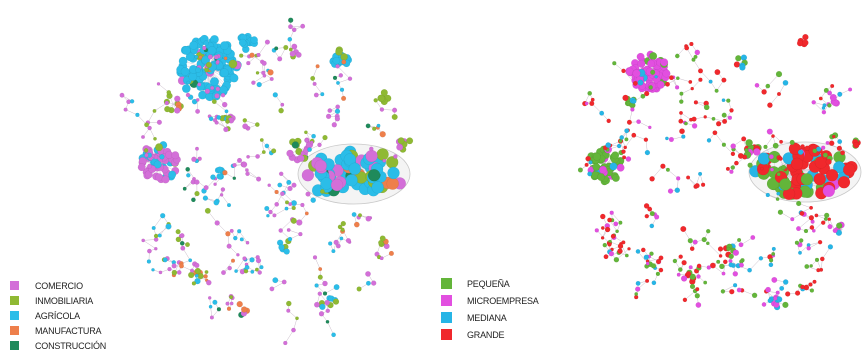  What do you see at coordinates (64, 301) in the screenshot?
I see `legend-label: INMOBILIARIA` at bounding box center [64, 301].